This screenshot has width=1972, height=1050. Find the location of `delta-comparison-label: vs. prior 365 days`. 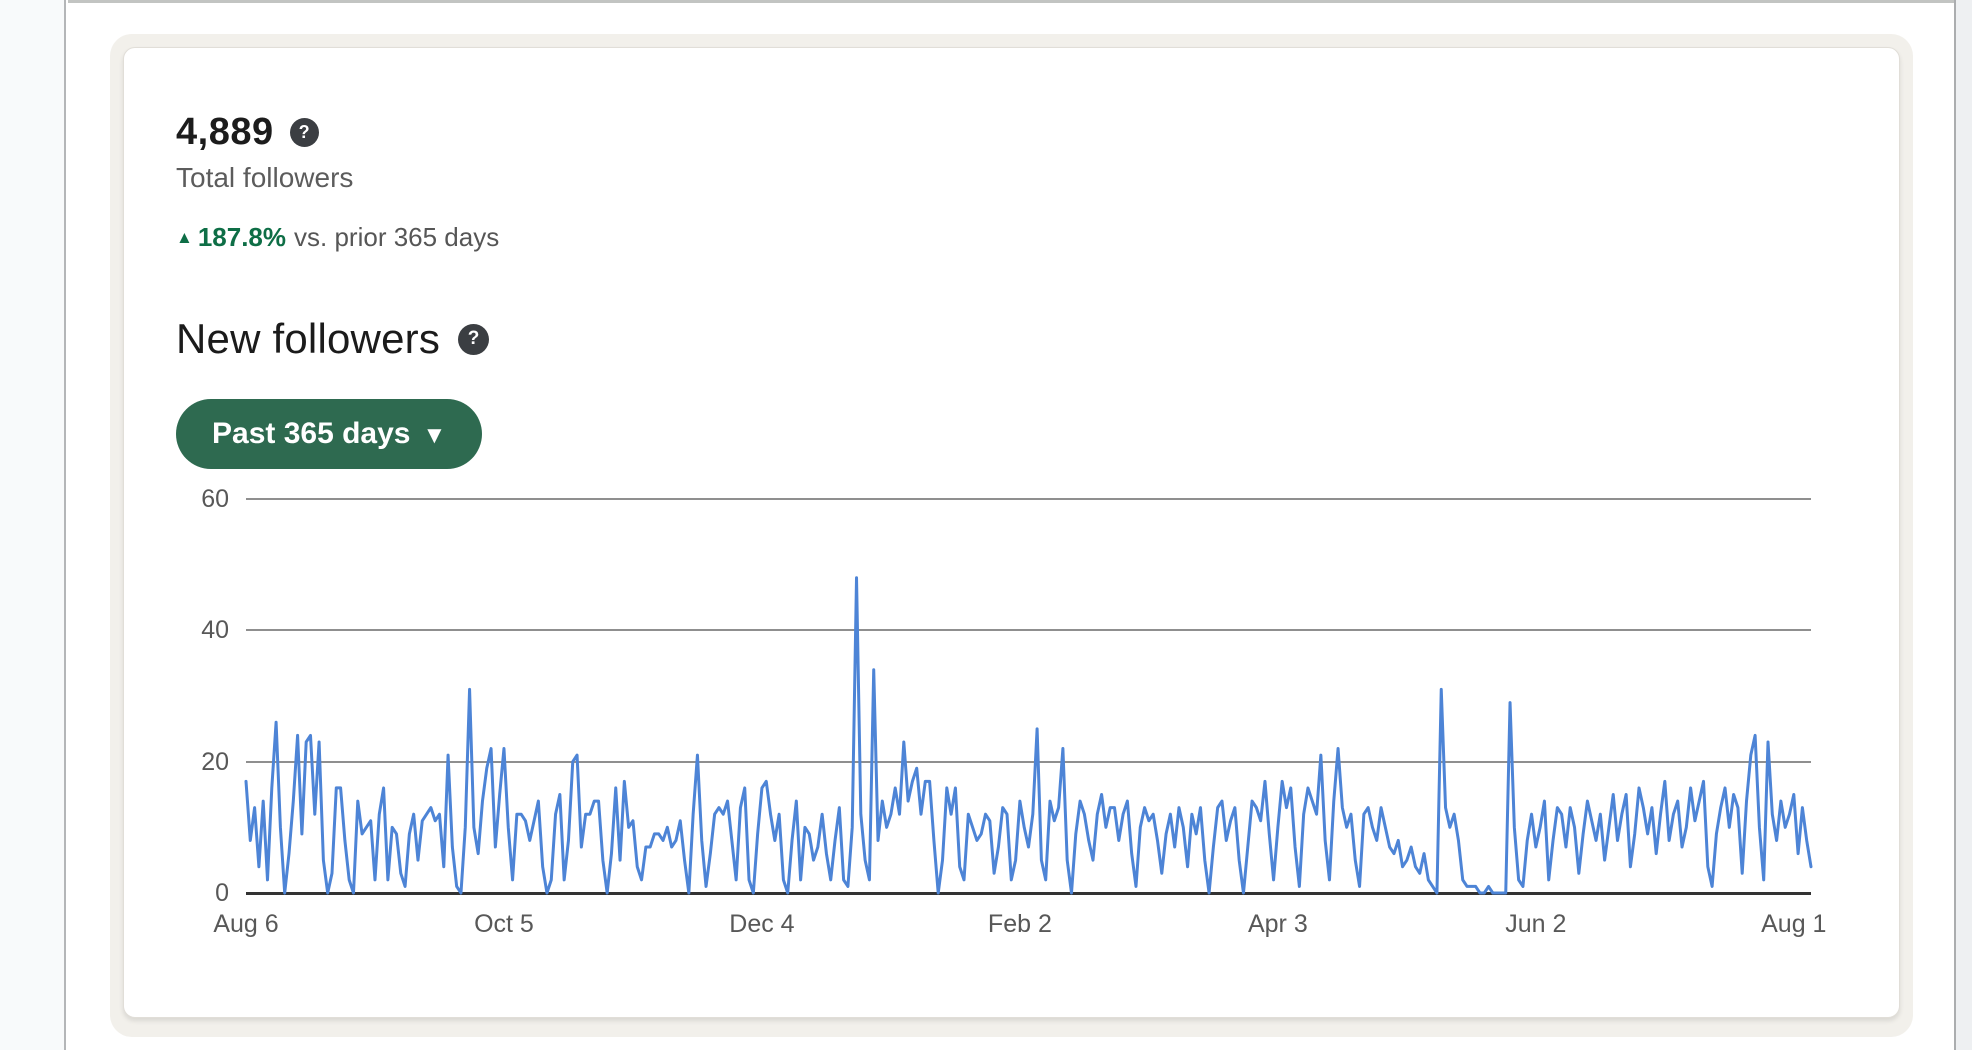

delta-comparison-label: vs. prior 365 days is located at coordinates (397, 237).